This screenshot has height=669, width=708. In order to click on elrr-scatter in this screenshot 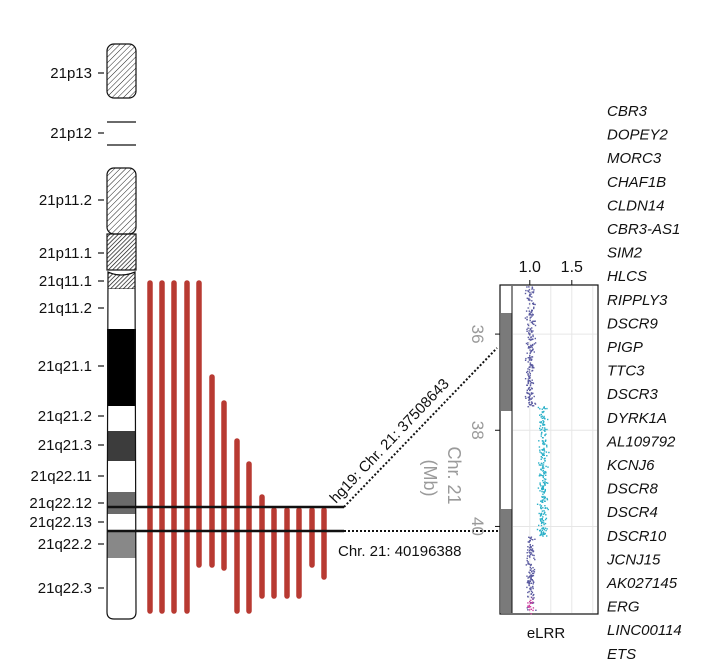, I will do `click(537, 450)`.